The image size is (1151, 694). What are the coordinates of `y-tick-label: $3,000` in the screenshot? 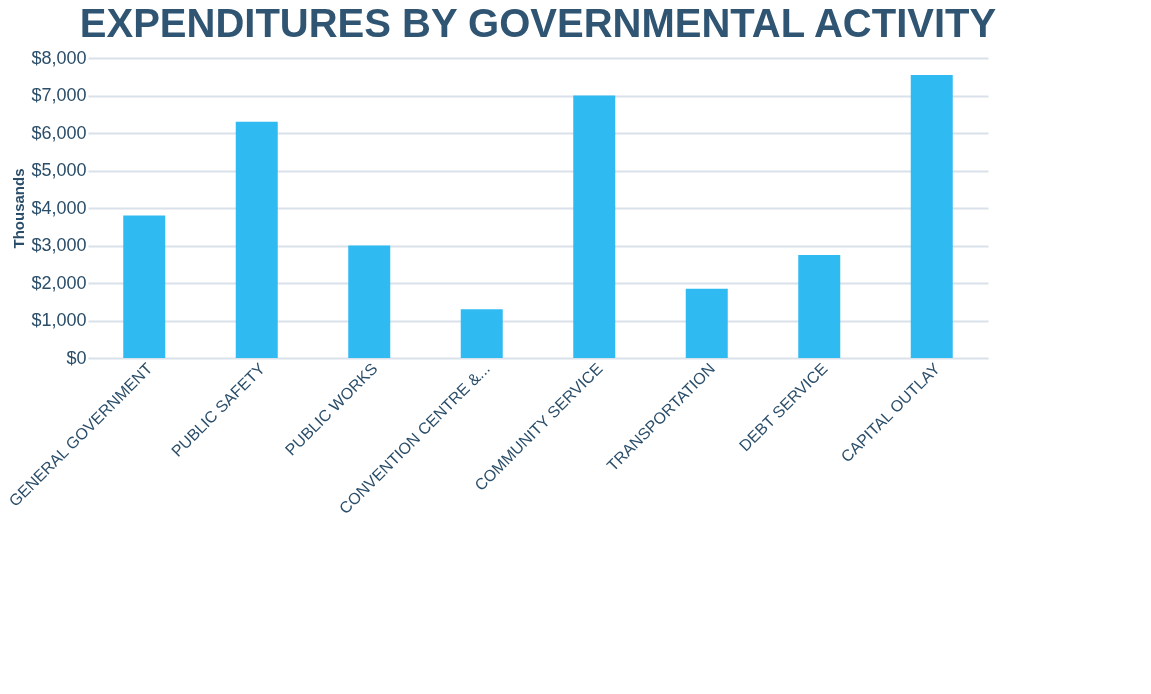 It's located at (59, 245).